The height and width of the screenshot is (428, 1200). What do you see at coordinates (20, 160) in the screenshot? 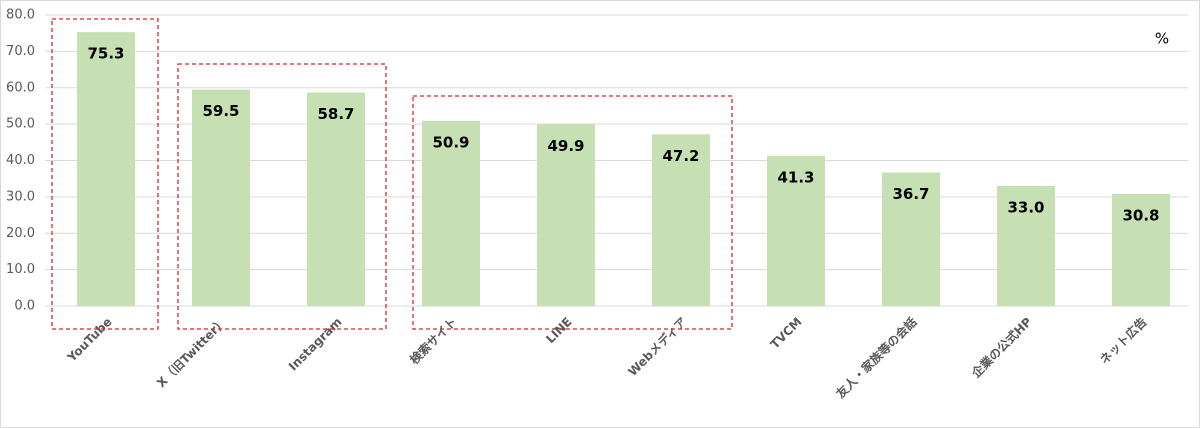
I see `y-tick-label: 40.0` at bounding box center [20, 160].